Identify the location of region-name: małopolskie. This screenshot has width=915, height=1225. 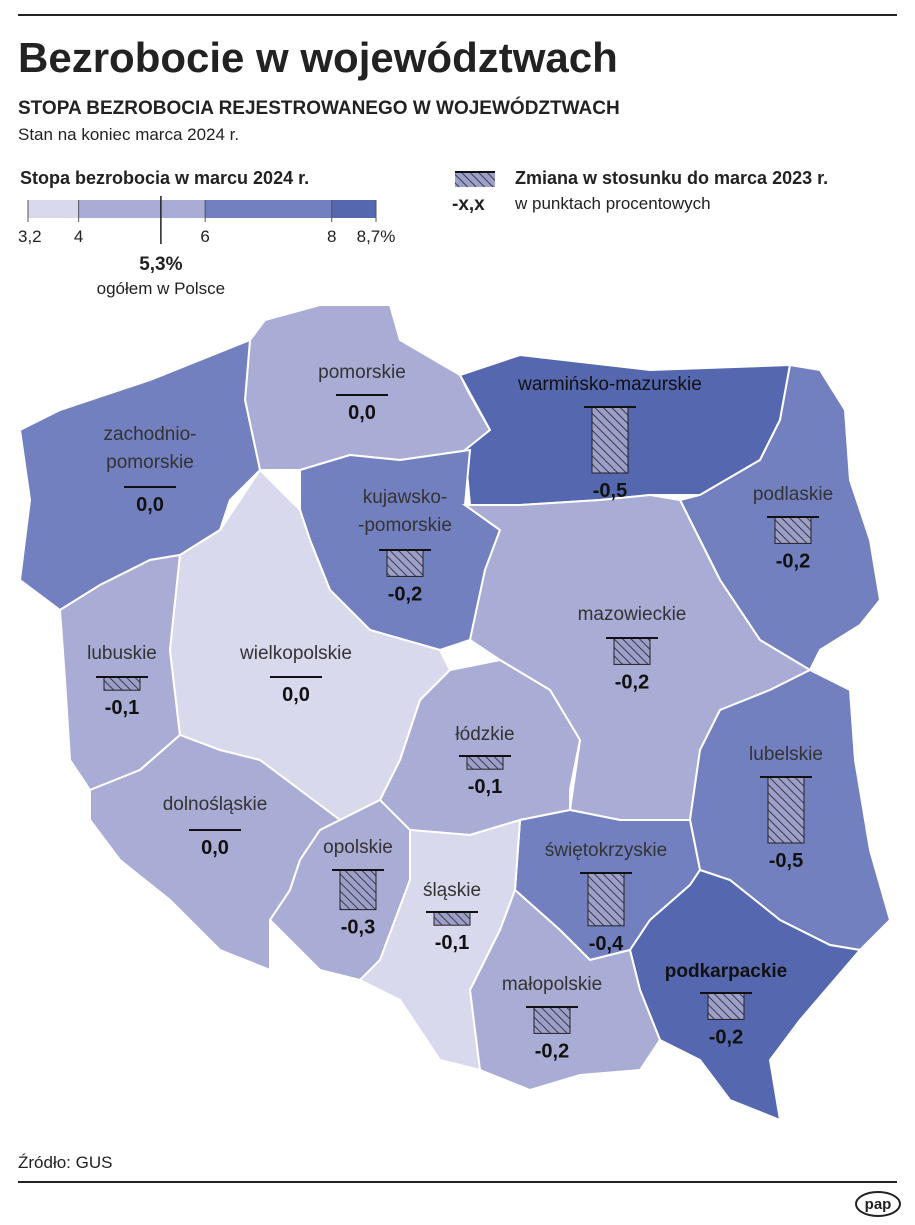
(552, 984).